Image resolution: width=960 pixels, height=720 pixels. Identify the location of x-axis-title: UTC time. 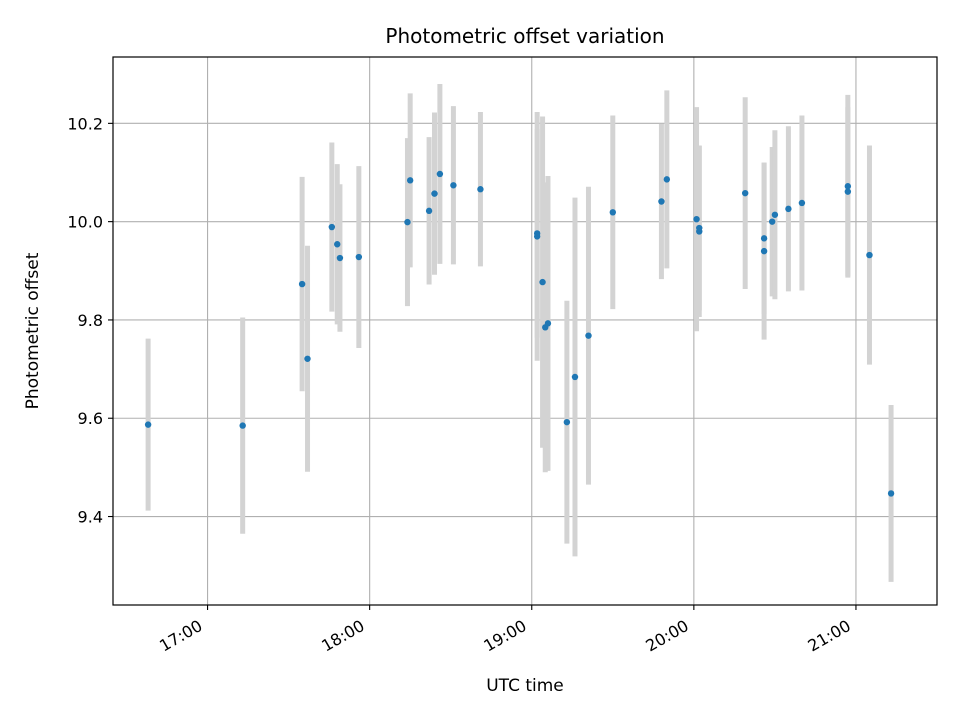
(525, 686).